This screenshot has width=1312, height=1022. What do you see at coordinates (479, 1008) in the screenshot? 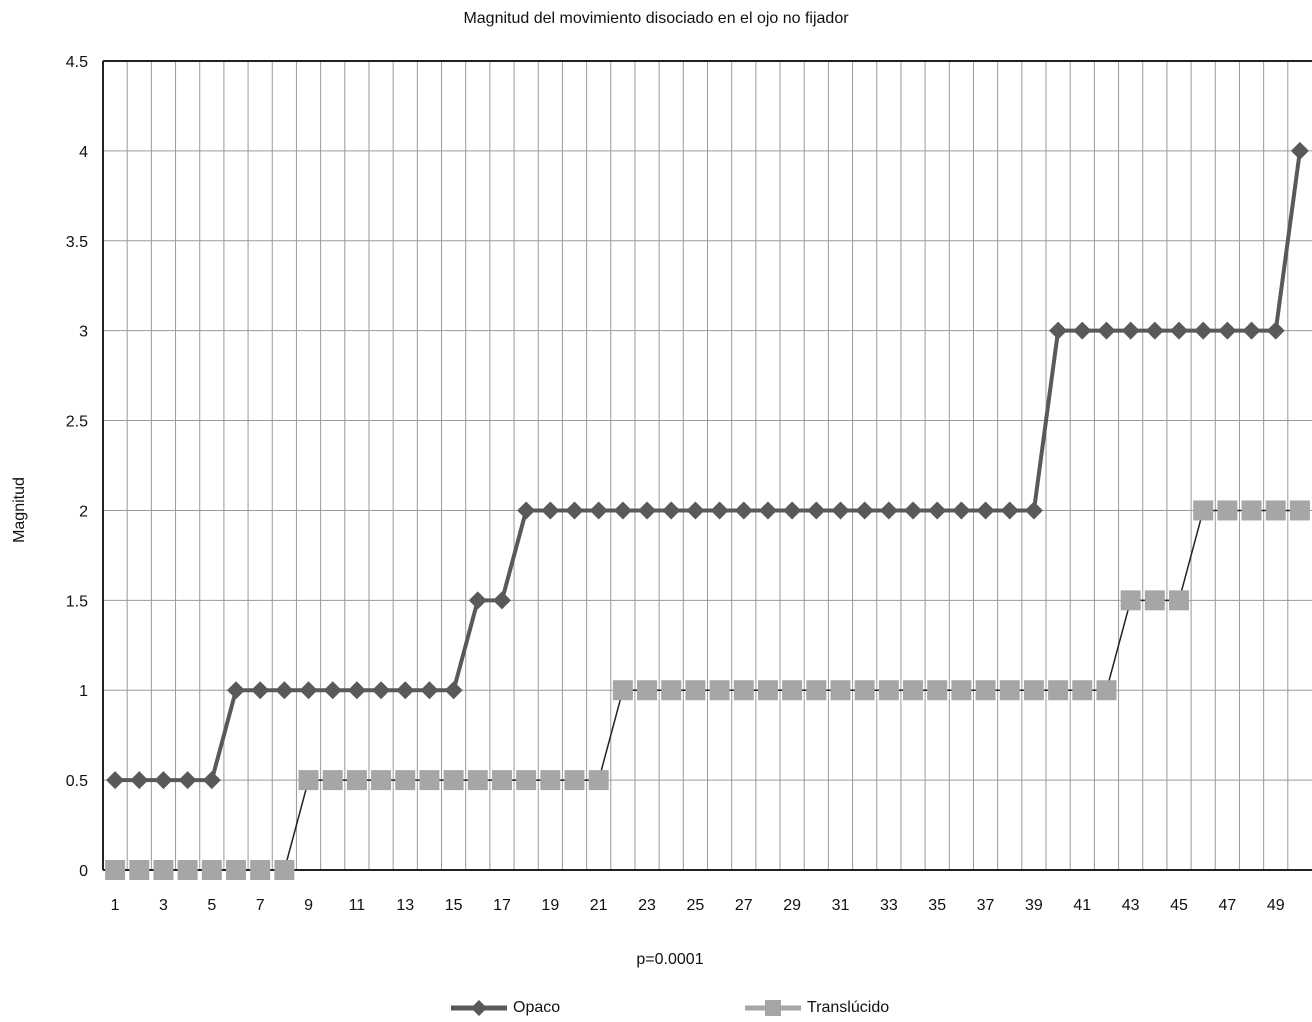
I see `legend-swatch-opaco` at bounding box center [479, 1008].